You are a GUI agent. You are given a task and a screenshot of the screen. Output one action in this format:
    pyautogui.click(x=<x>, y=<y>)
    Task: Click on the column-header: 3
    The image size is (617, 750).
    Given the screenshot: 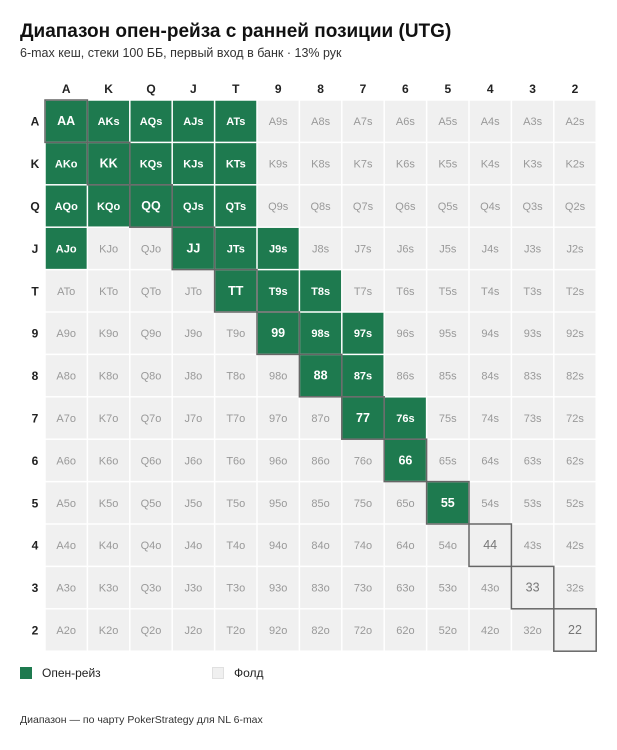 What is the action you would take?
    pyautogui.click(x=532, y=89)
    